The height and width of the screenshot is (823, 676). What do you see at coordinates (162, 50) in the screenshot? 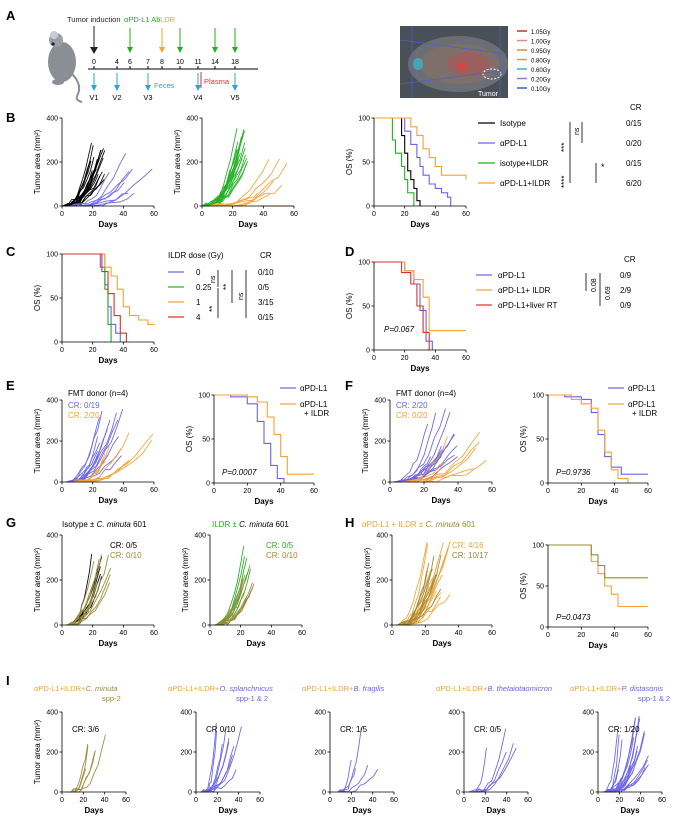
I see `ildr-dose-arrowhead` at bounding box center [162, 50].